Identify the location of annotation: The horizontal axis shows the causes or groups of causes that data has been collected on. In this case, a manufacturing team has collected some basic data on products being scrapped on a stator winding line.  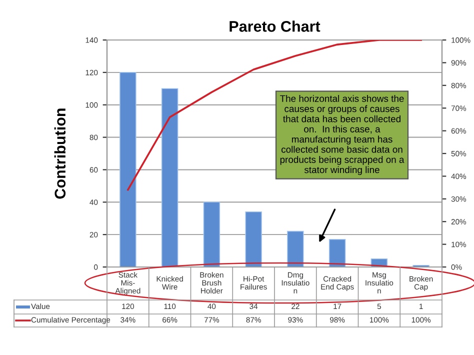
(342, 135).